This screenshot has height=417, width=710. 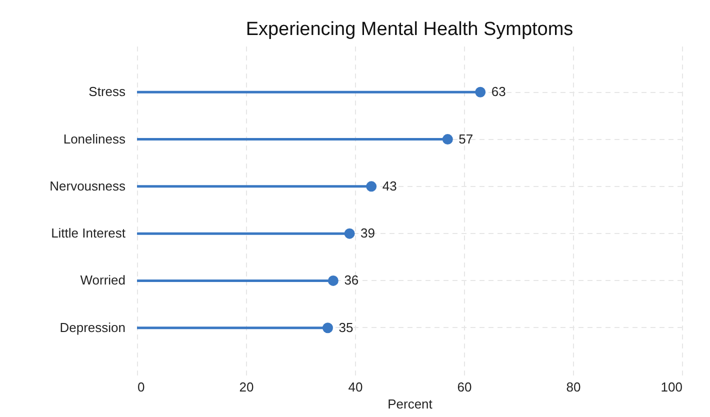 I want to click on x-tick-label: 40, so click(x=355, y=387).